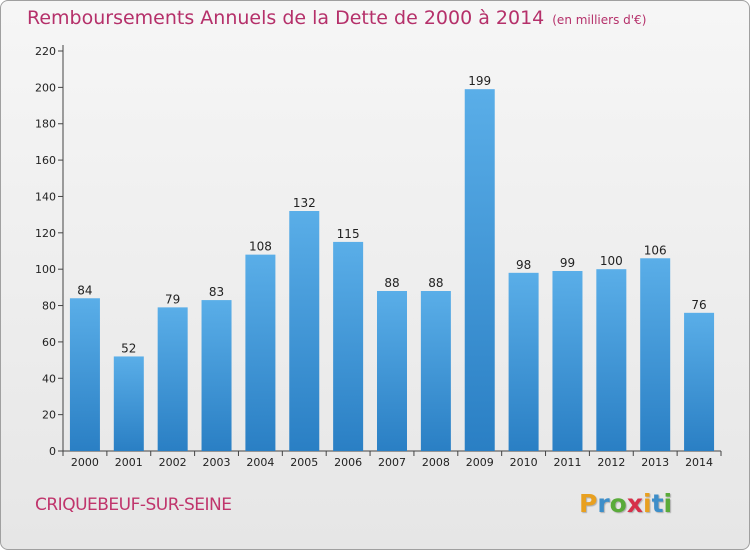 The height and width of the screenshot is (550, 750). What do you see at coordinates (260, 247) in the screenshot?
I see `data-label: 108` at bounding box center [260, 247].